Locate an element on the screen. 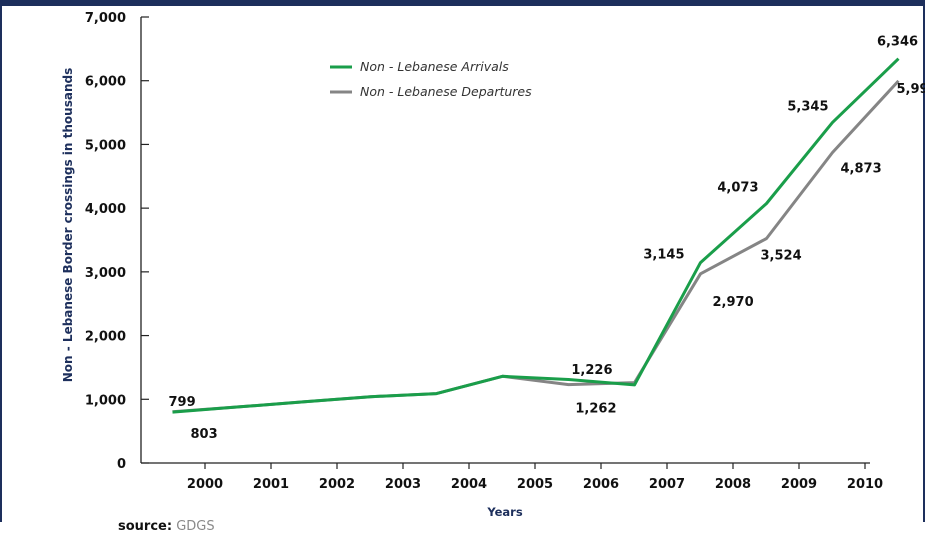 The height and width of the screenshot is (537, 925). arrivals-data-label: 5,345 is located at coordinates (807, 106).